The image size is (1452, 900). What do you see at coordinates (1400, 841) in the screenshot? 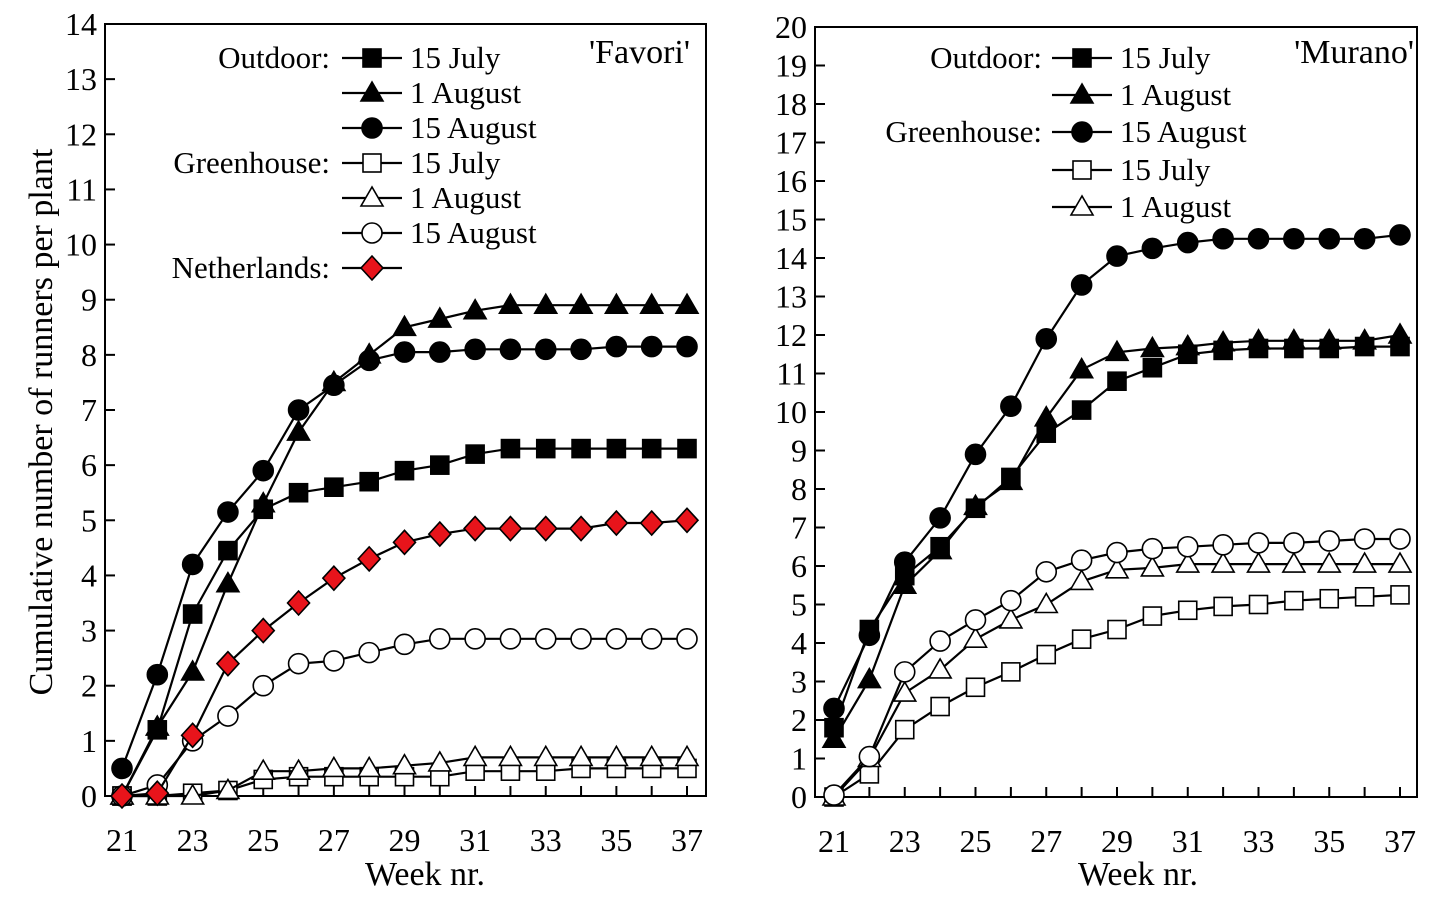
I see `x-tick-label: 37` at bounding box center [1400, 841].